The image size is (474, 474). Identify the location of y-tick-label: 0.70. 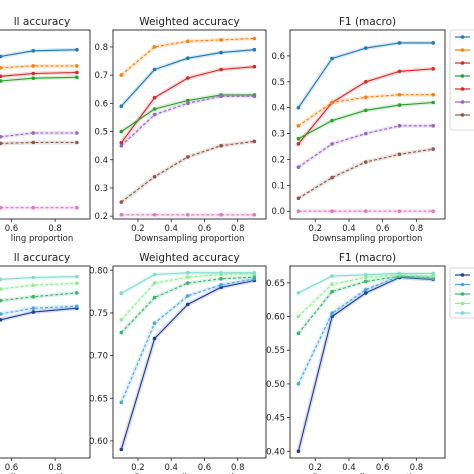
(98, 357).